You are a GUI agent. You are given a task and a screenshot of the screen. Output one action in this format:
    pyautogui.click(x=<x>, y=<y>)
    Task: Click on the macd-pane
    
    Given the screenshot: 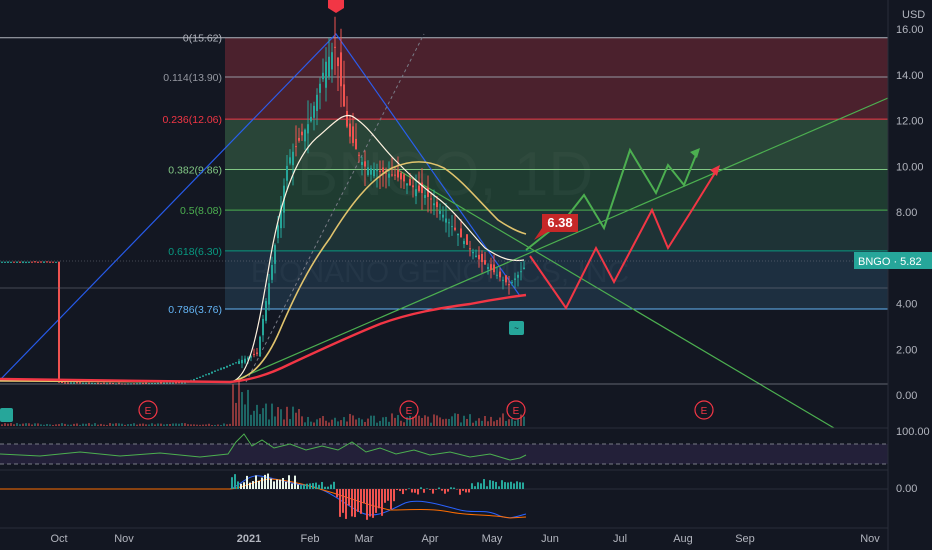 What is the action you would take?
    pyautogui.click(x=444, y=496)
    